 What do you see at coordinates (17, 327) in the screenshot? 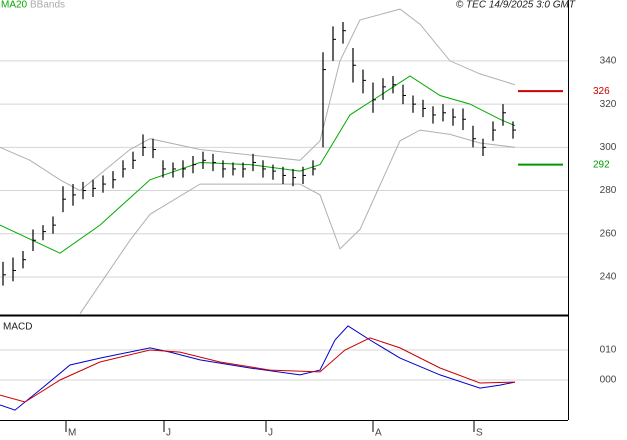
I see `macd-title: MACD` at bounding box center [17, 327].